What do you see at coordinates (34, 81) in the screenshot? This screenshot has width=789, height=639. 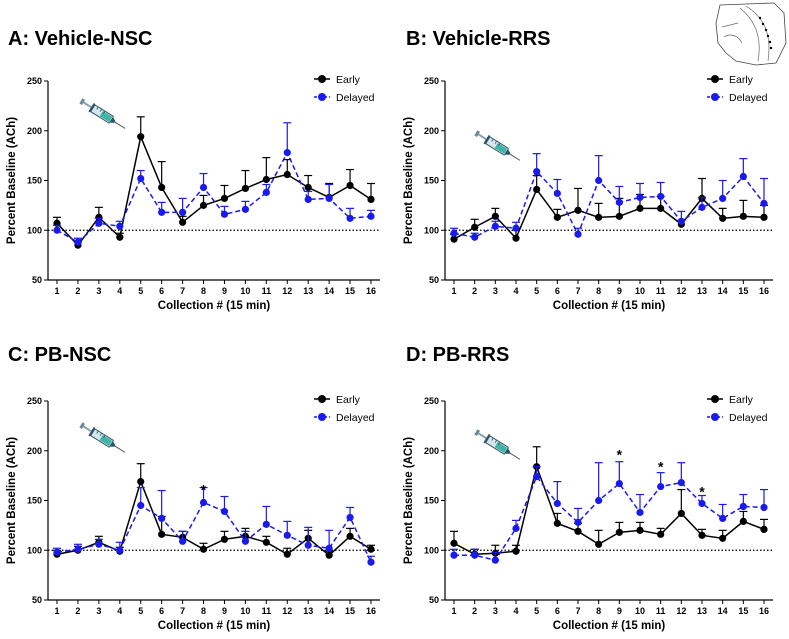 I see `y-tick-label: 250` at bounding box center [34, 81].